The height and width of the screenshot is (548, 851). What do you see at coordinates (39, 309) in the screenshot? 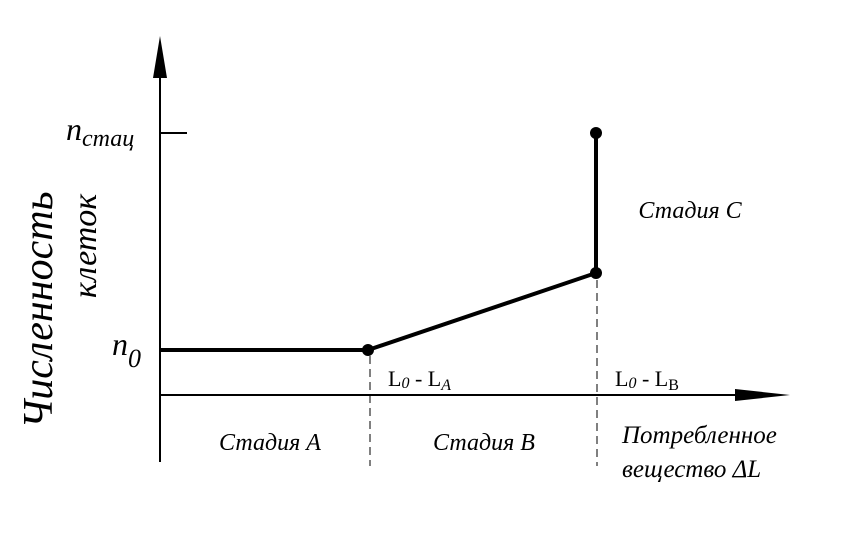
I see `y-axis-label: Численность` at bounding box center [39, 309].